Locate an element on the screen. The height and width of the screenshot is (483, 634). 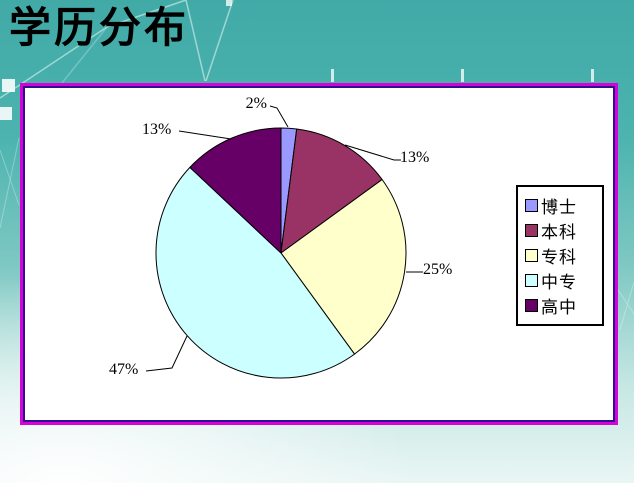
pie-label-gaozhong: 13% is located at coordinates (157, 129).